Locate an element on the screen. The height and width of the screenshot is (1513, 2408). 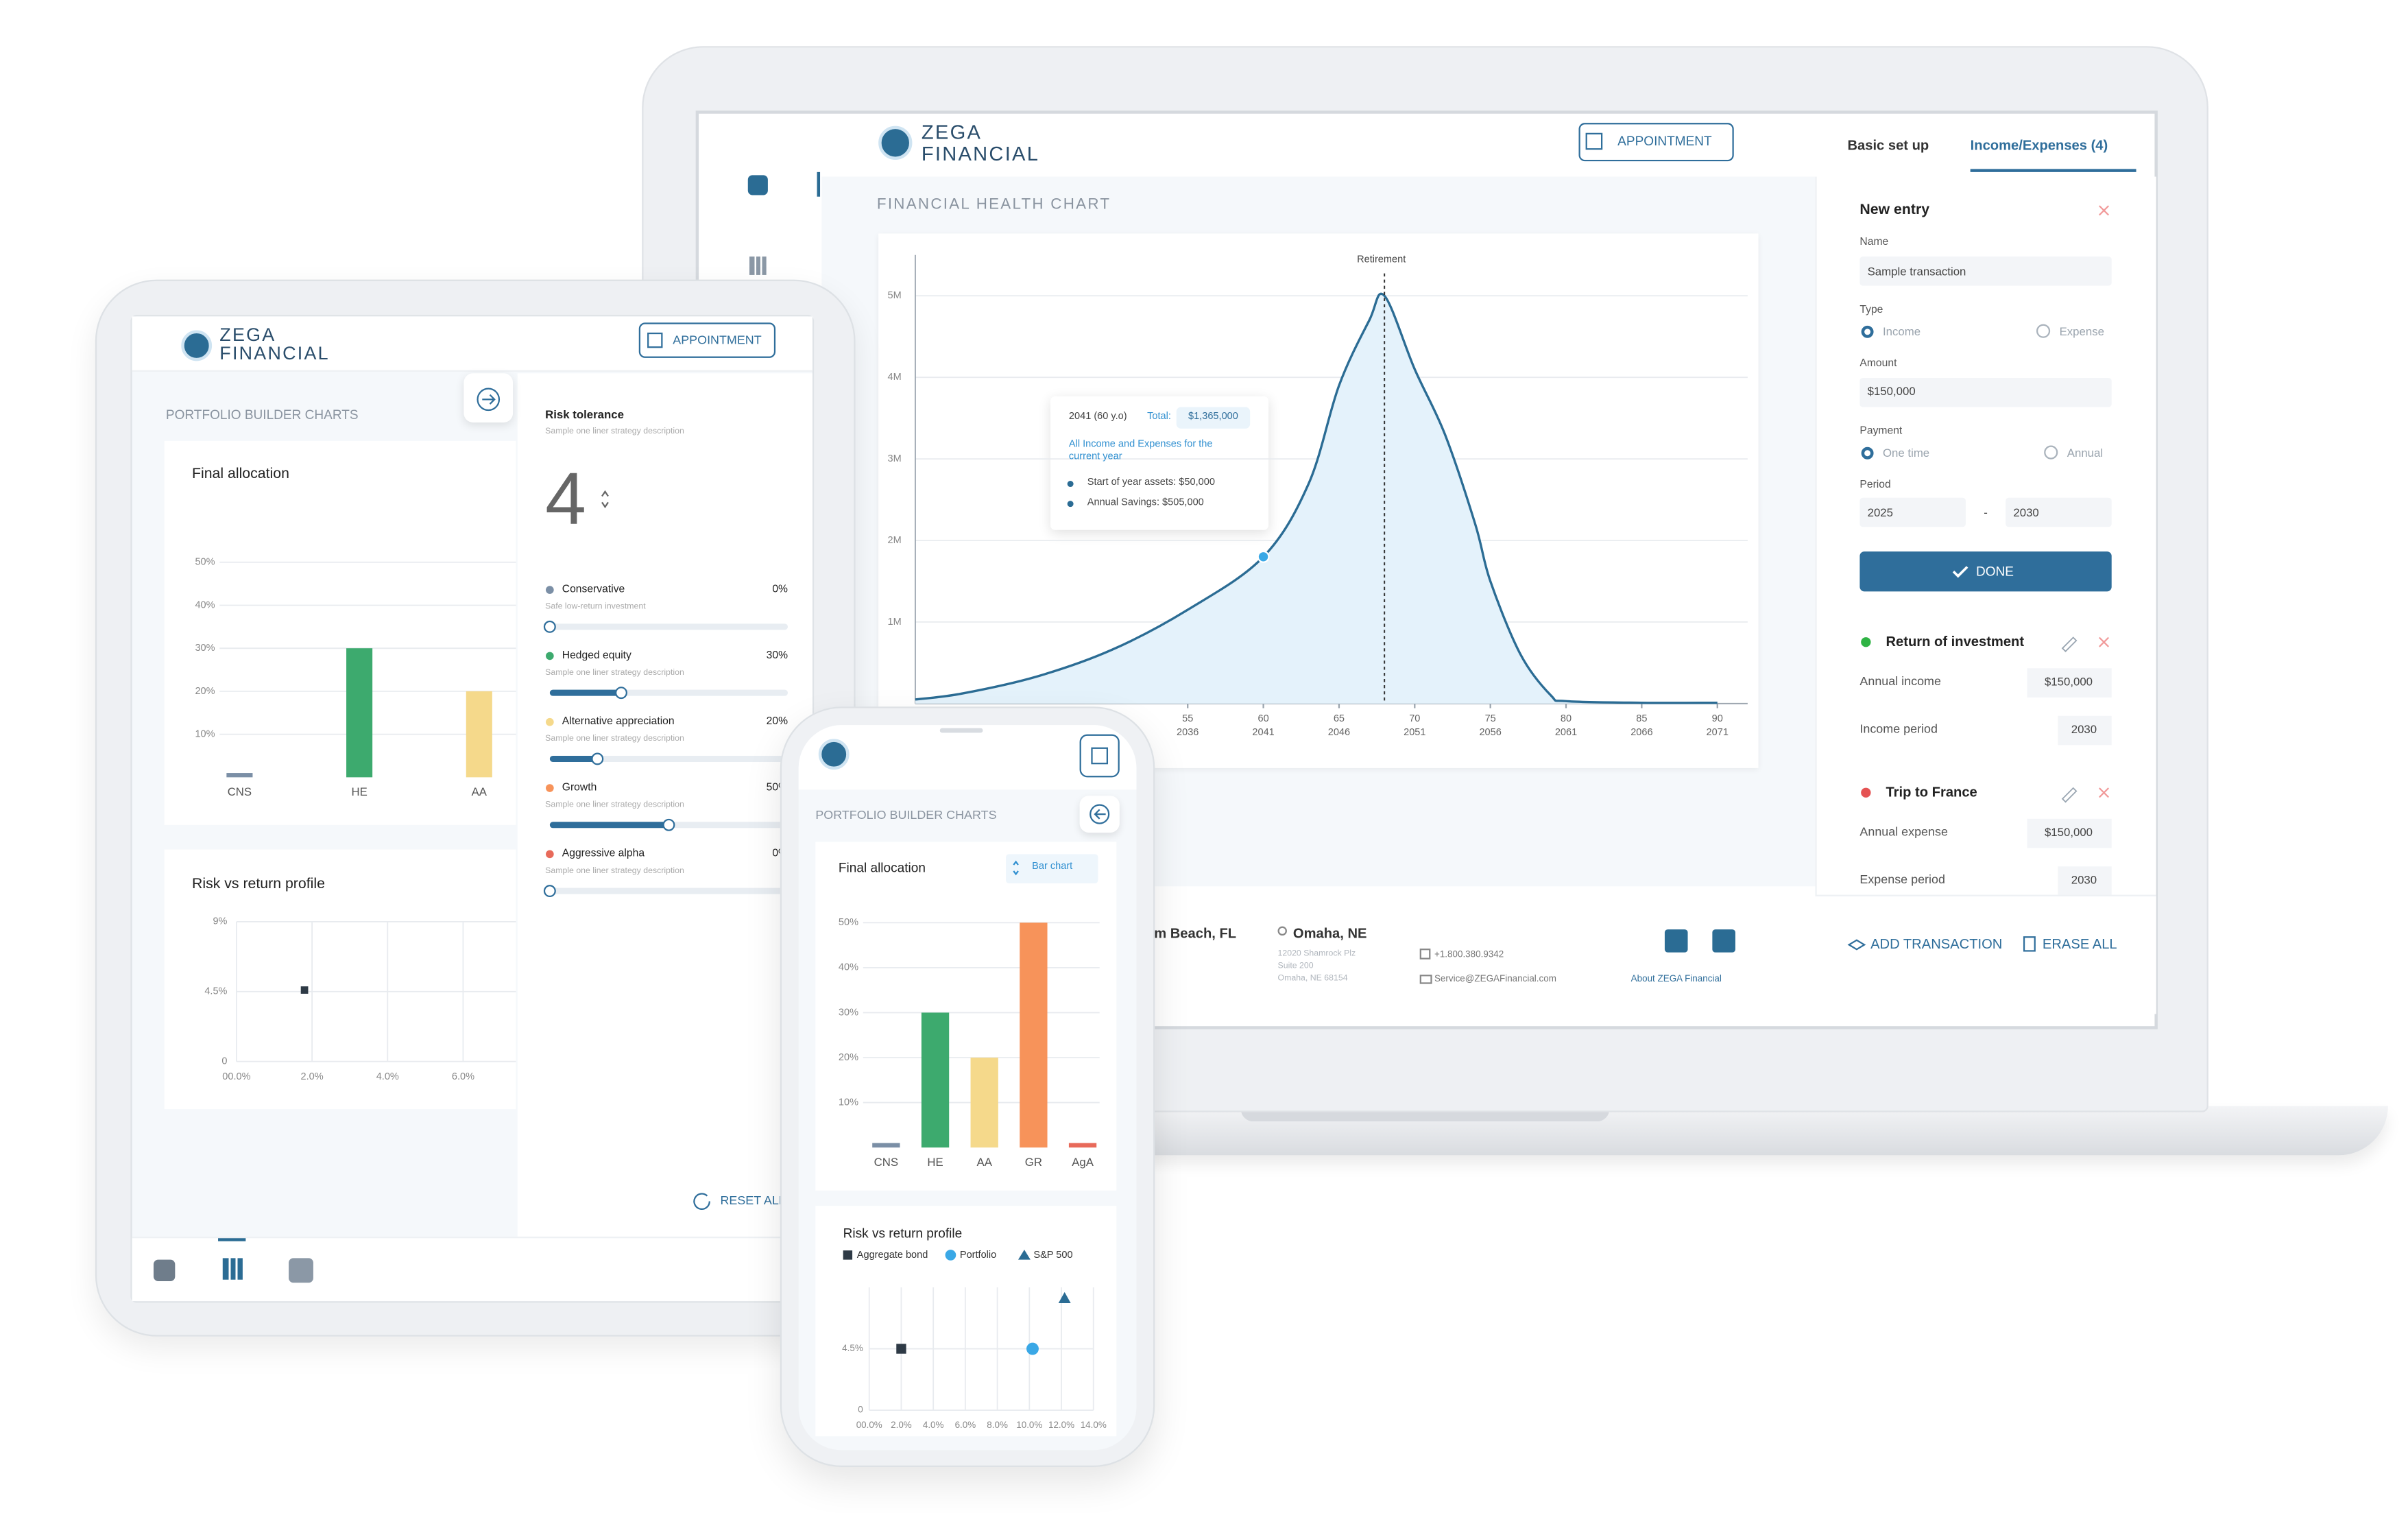
x-tick-label: 00.0% is located at coordinates (869, 1425).